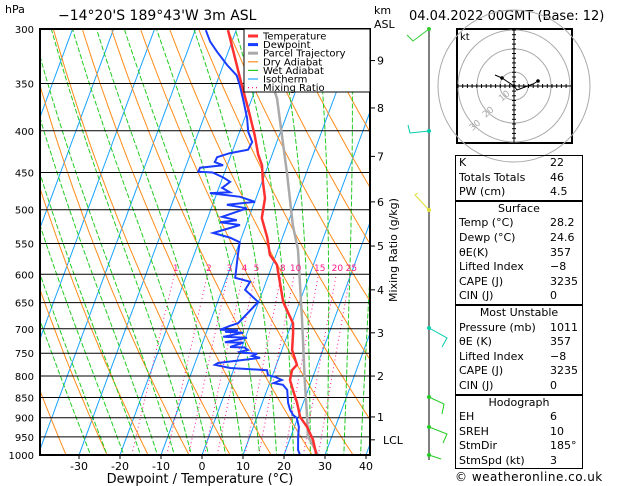 This screenshot has height=486, width=629. What do you see at coordinates (553, 460) in the screenshot?
I see `index-value: 3` at bounding box center [553, 460].